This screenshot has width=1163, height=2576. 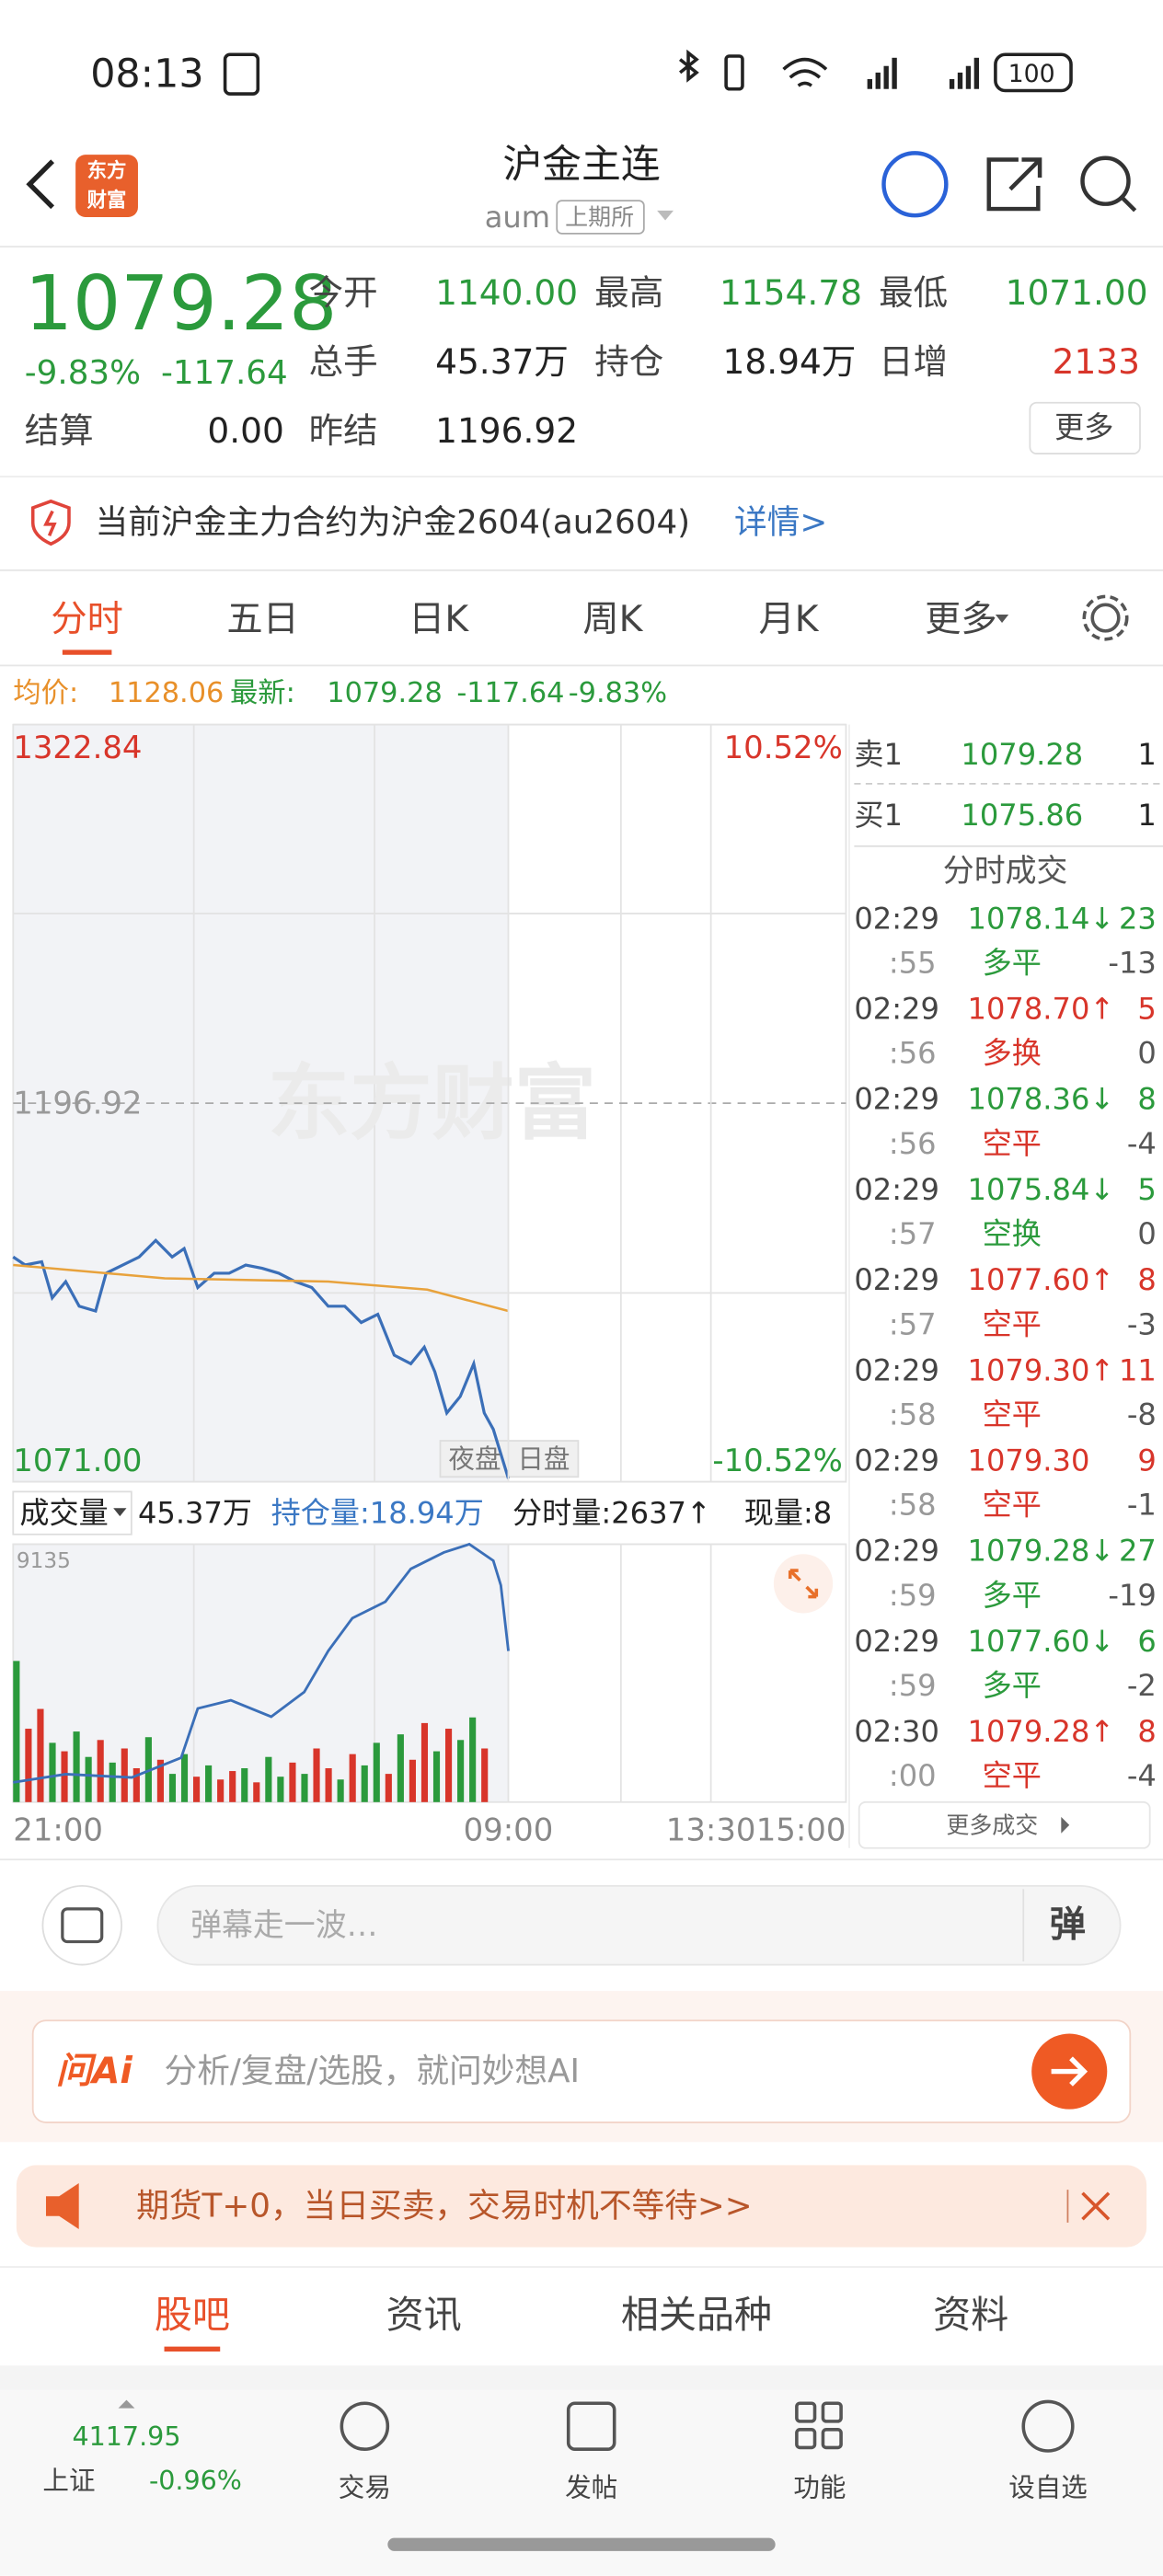 I want to click on book-price: 1075.86, so click(x=1022, y=815).